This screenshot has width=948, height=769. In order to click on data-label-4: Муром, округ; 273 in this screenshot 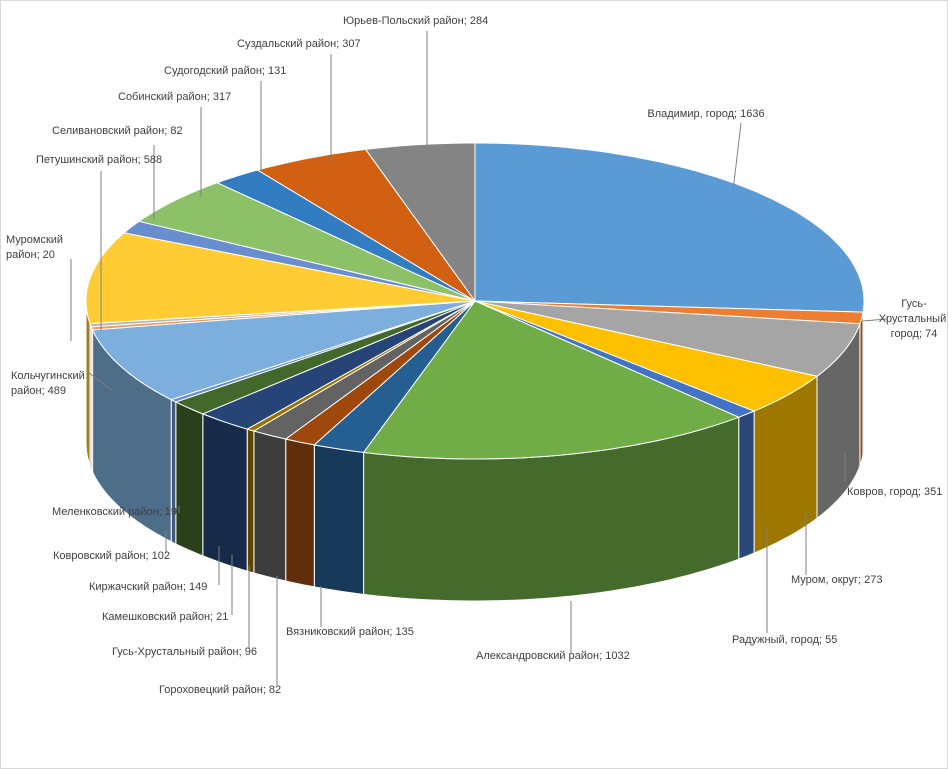, I will do `click(836, 580)`.